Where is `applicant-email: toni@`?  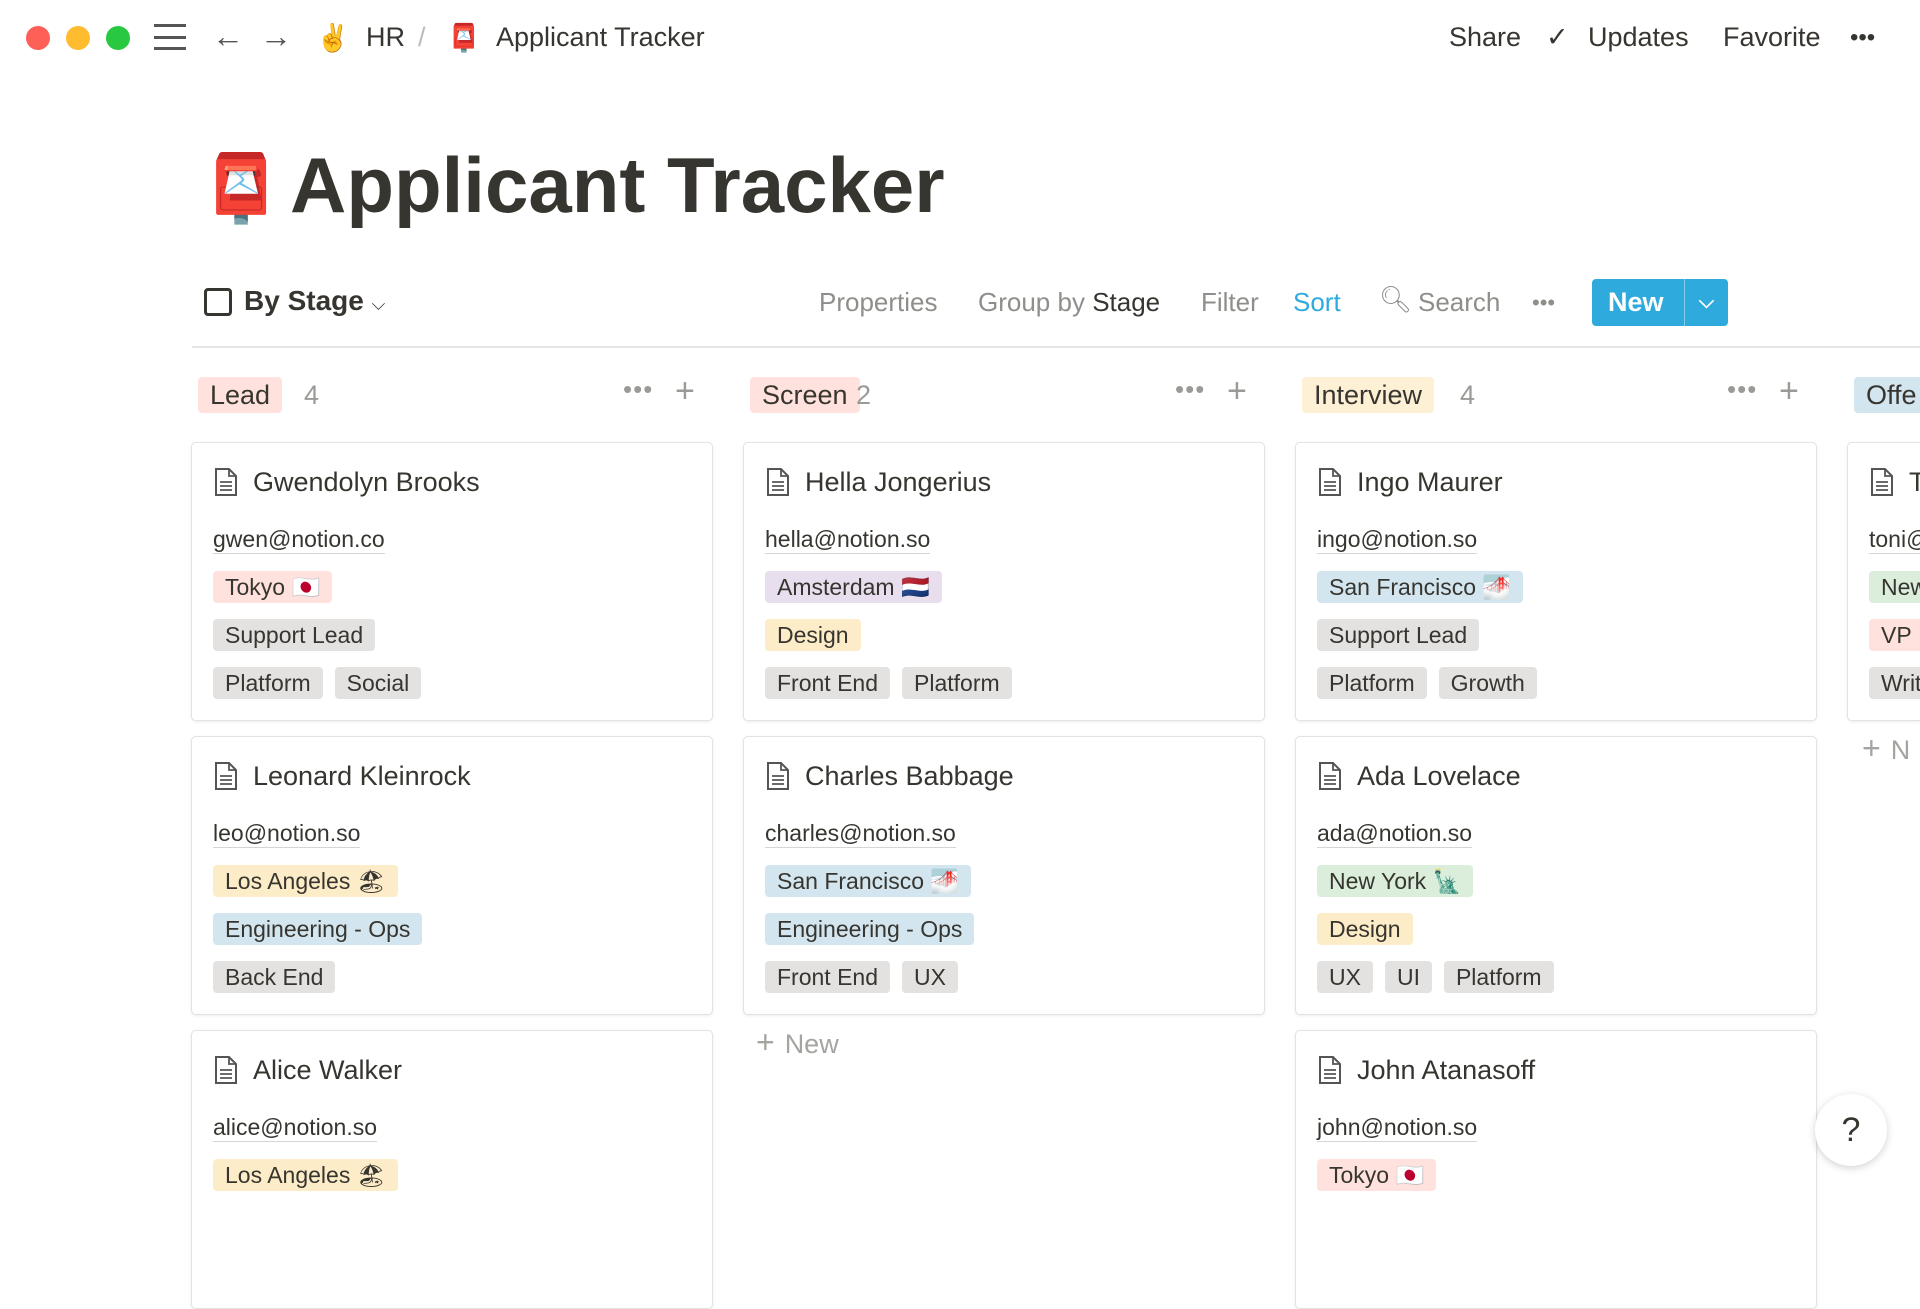 applicant-email: toni@ is located at coordinates (1894, 539).